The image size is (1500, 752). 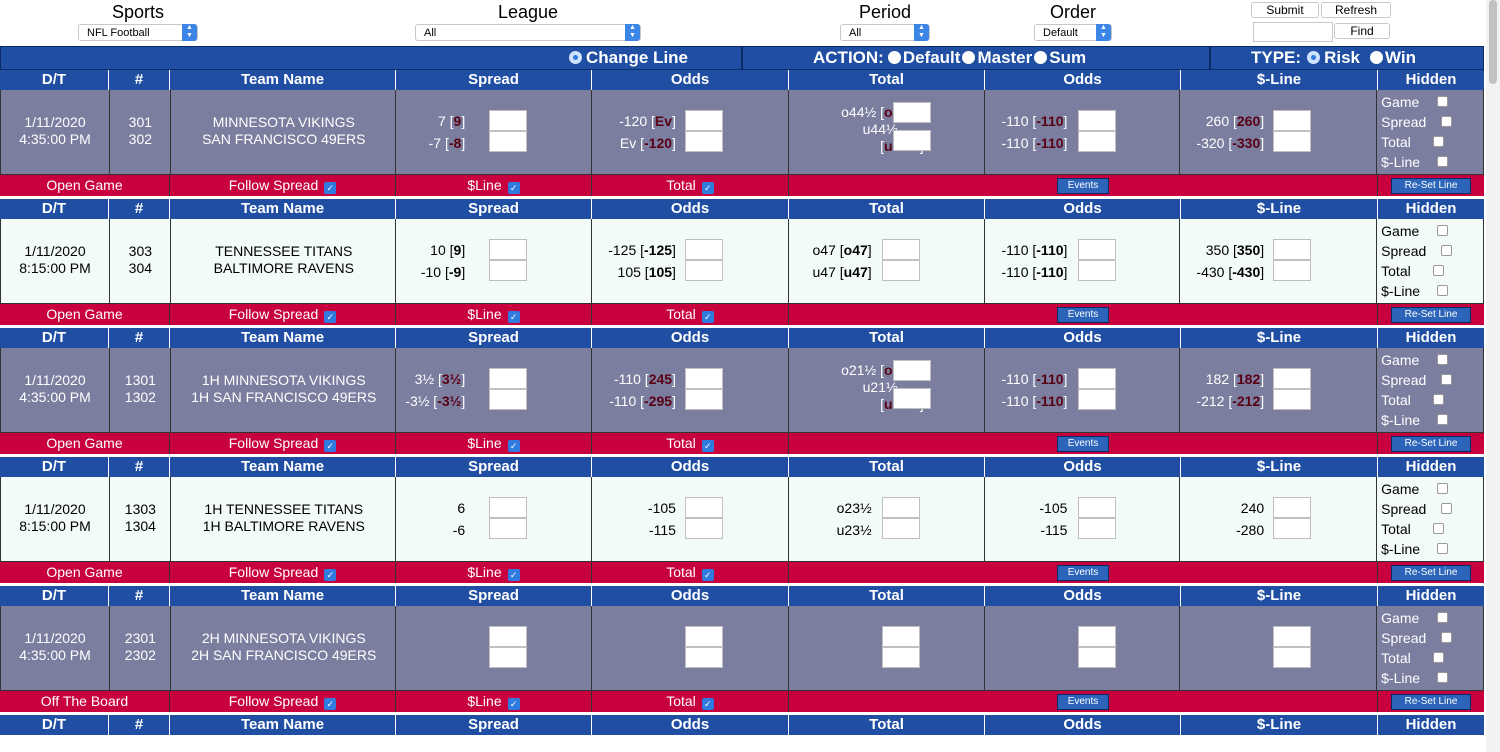 What do you see at coordinates (894, 57) in the screenshot?
I see `radio-default-icon` at bounding box center [894, 57].